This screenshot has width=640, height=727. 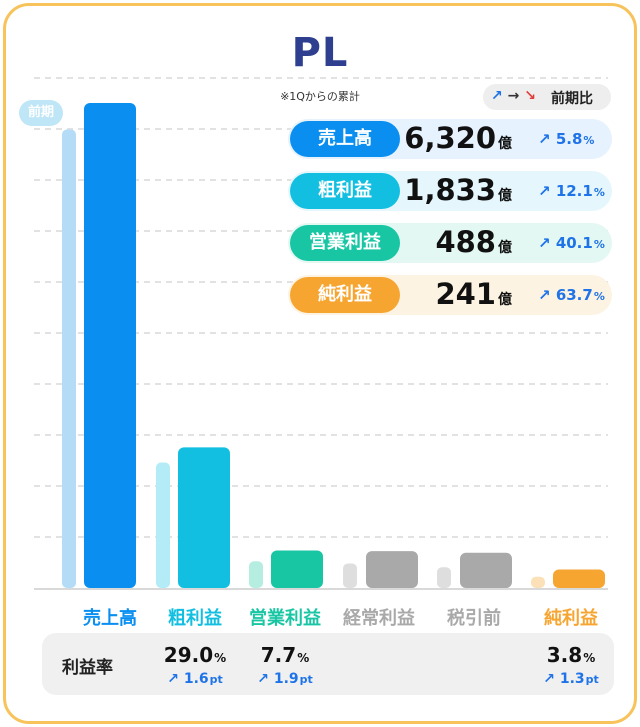 What do you see at coordinates (566, 139) in the screenshot?
I see `kpi-growth: ↗ 5.8%` at bounding box center [566, 139].